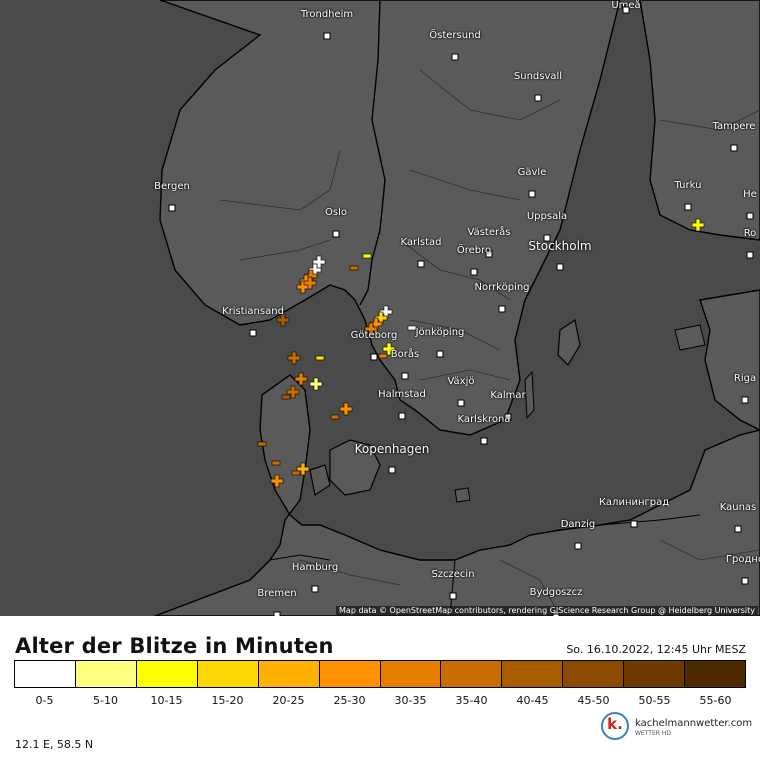 The height and width of the screenshot is (760, 760). Describe the element at coordinates (374, 335) in the screenshot. I see `city-label: Göteborg` at that location.